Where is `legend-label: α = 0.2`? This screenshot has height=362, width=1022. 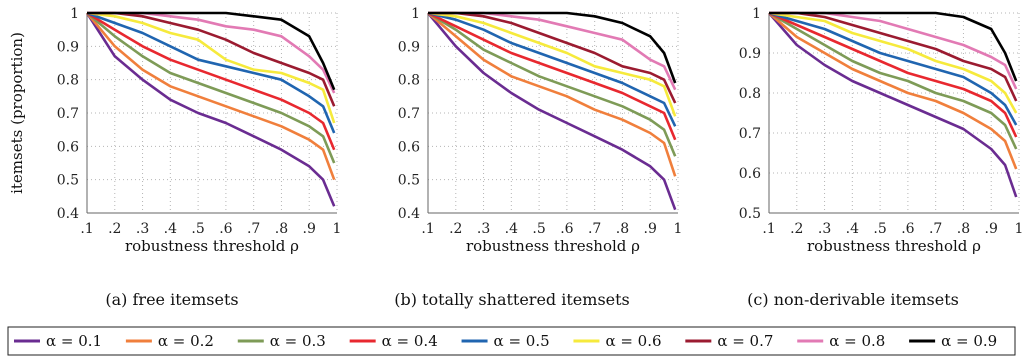
legend-label: α = 0.2 is located at coordinates (186, 341).